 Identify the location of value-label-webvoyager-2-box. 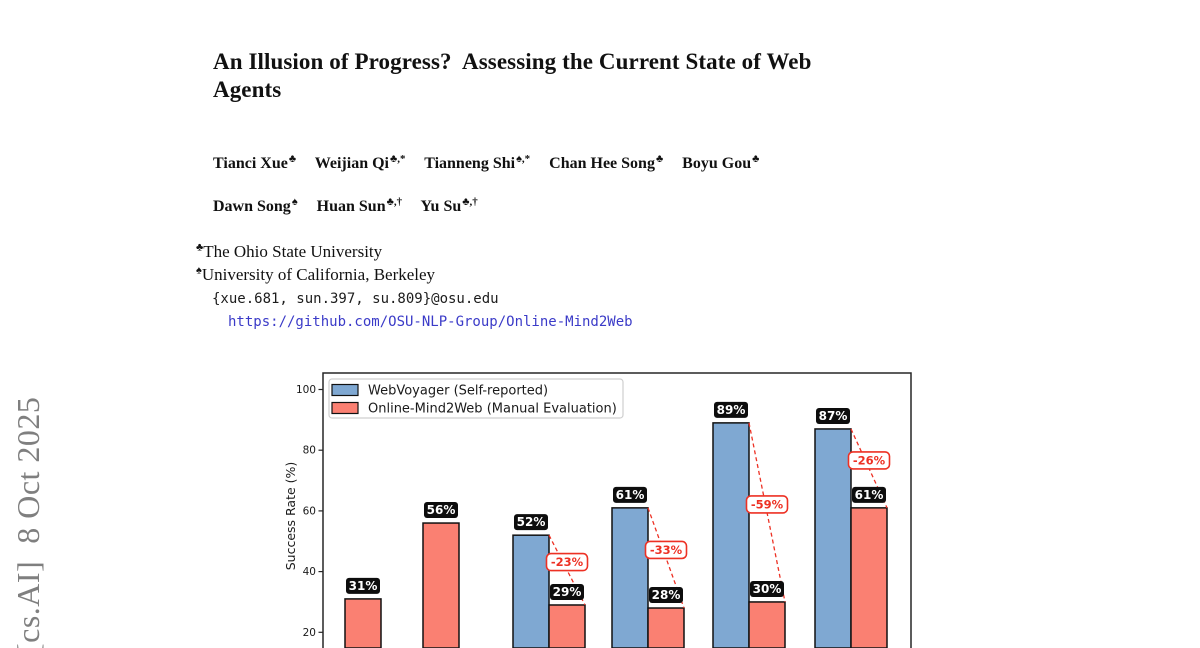
(531, 522).